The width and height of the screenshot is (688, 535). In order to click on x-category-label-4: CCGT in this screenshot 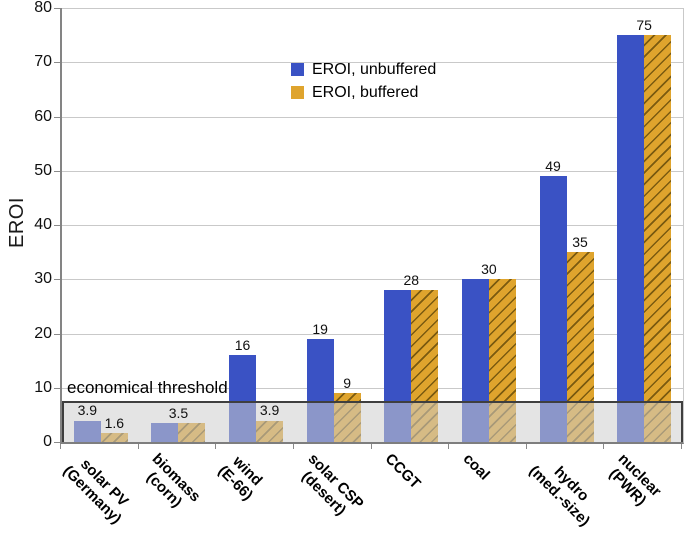, I will do `click(403, 471)`.